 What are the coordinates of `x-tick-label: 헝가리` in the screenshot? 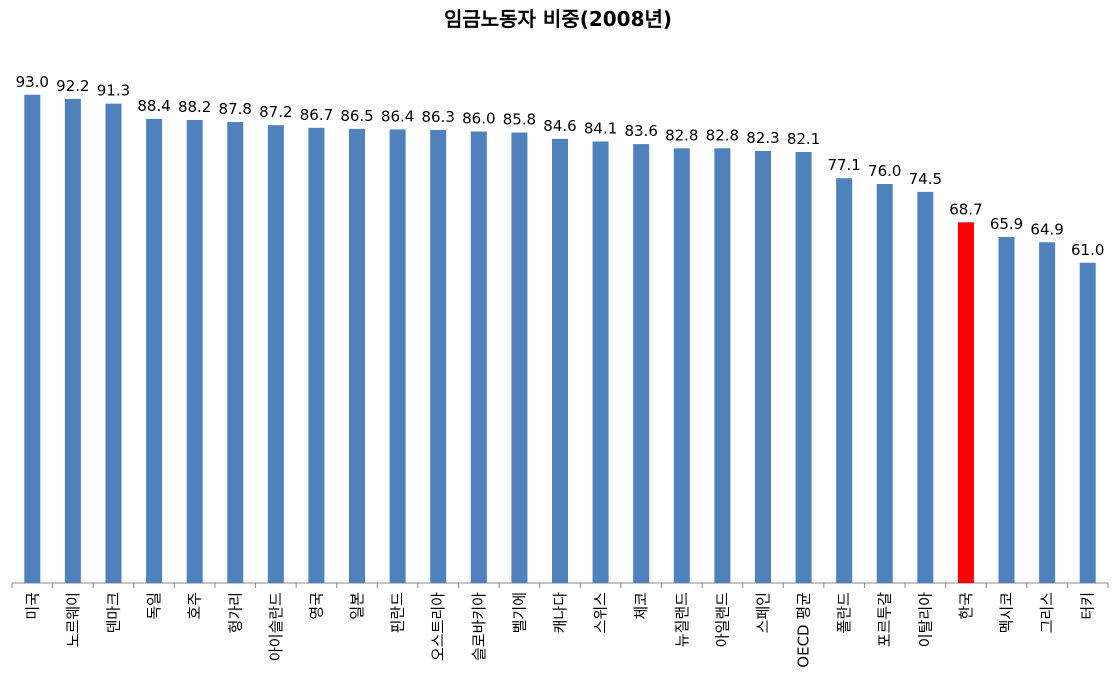 It's located at (235, 612).